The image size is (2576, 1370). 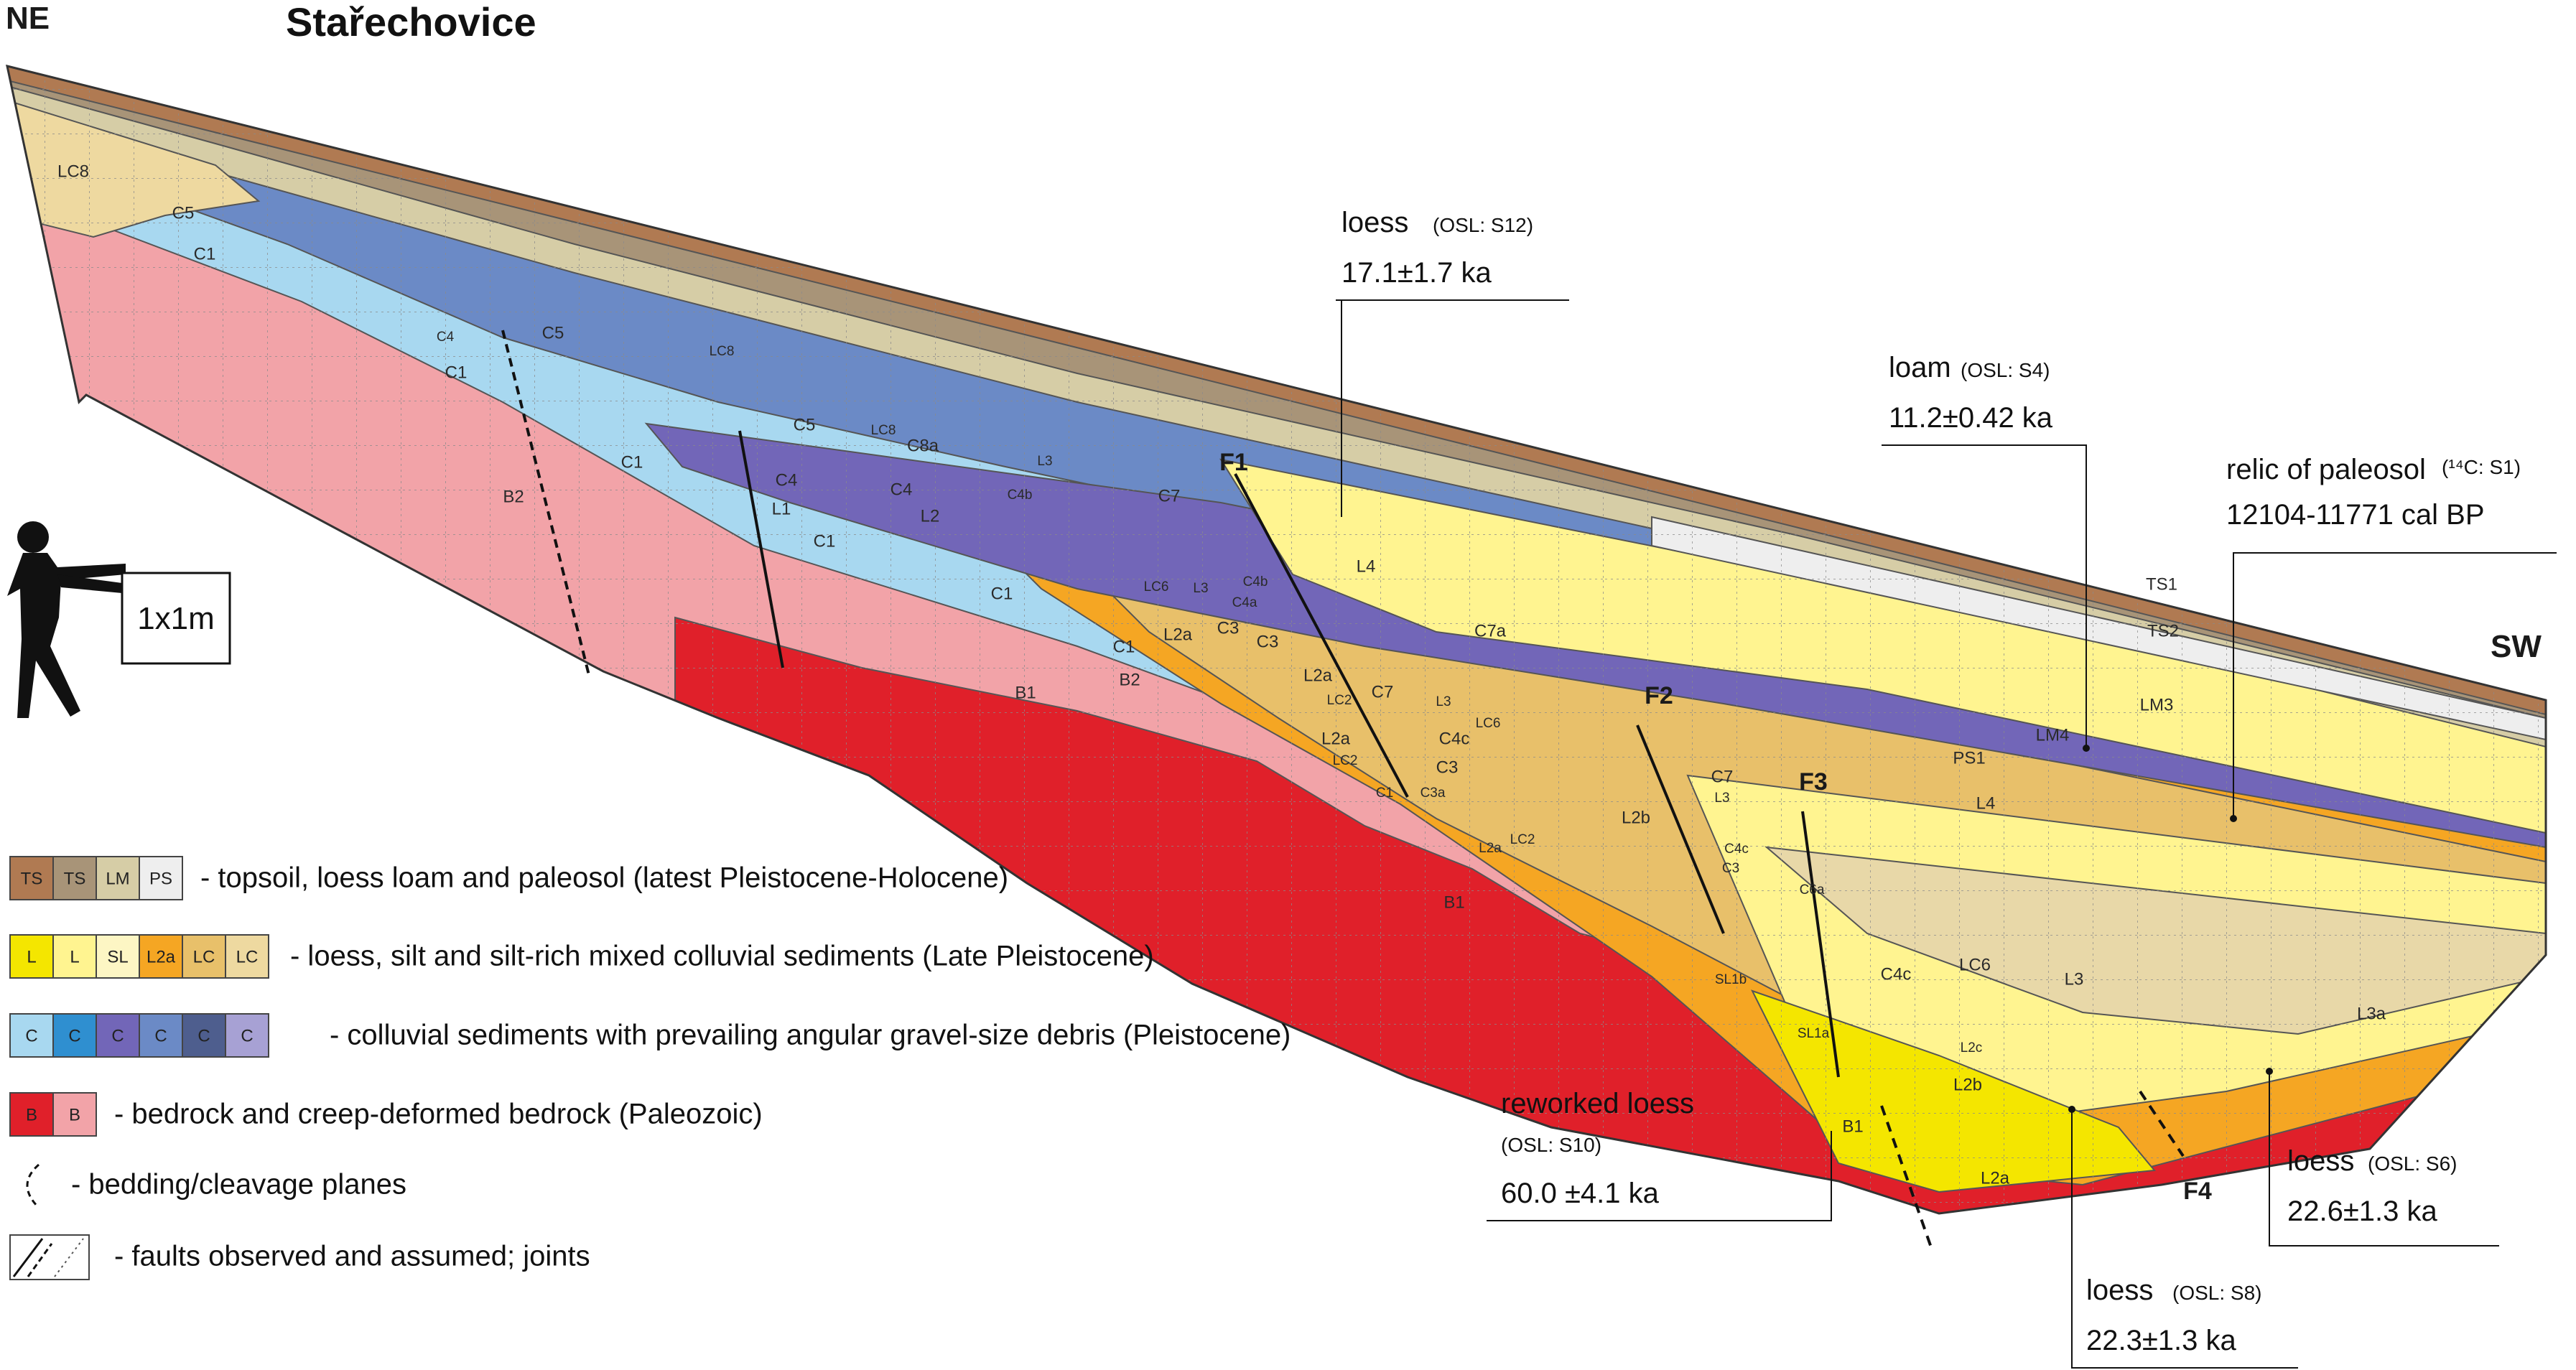 I want to click on unit-label: SL1b, so click(x=1731, y=980).